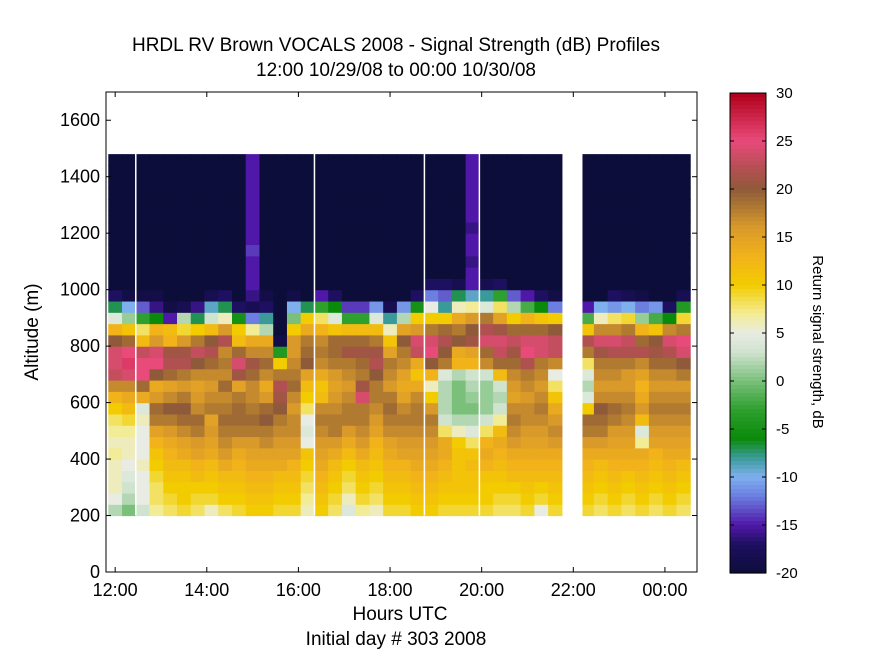  I want to click on colorbar-tick-label: -5, so click(782, 429).